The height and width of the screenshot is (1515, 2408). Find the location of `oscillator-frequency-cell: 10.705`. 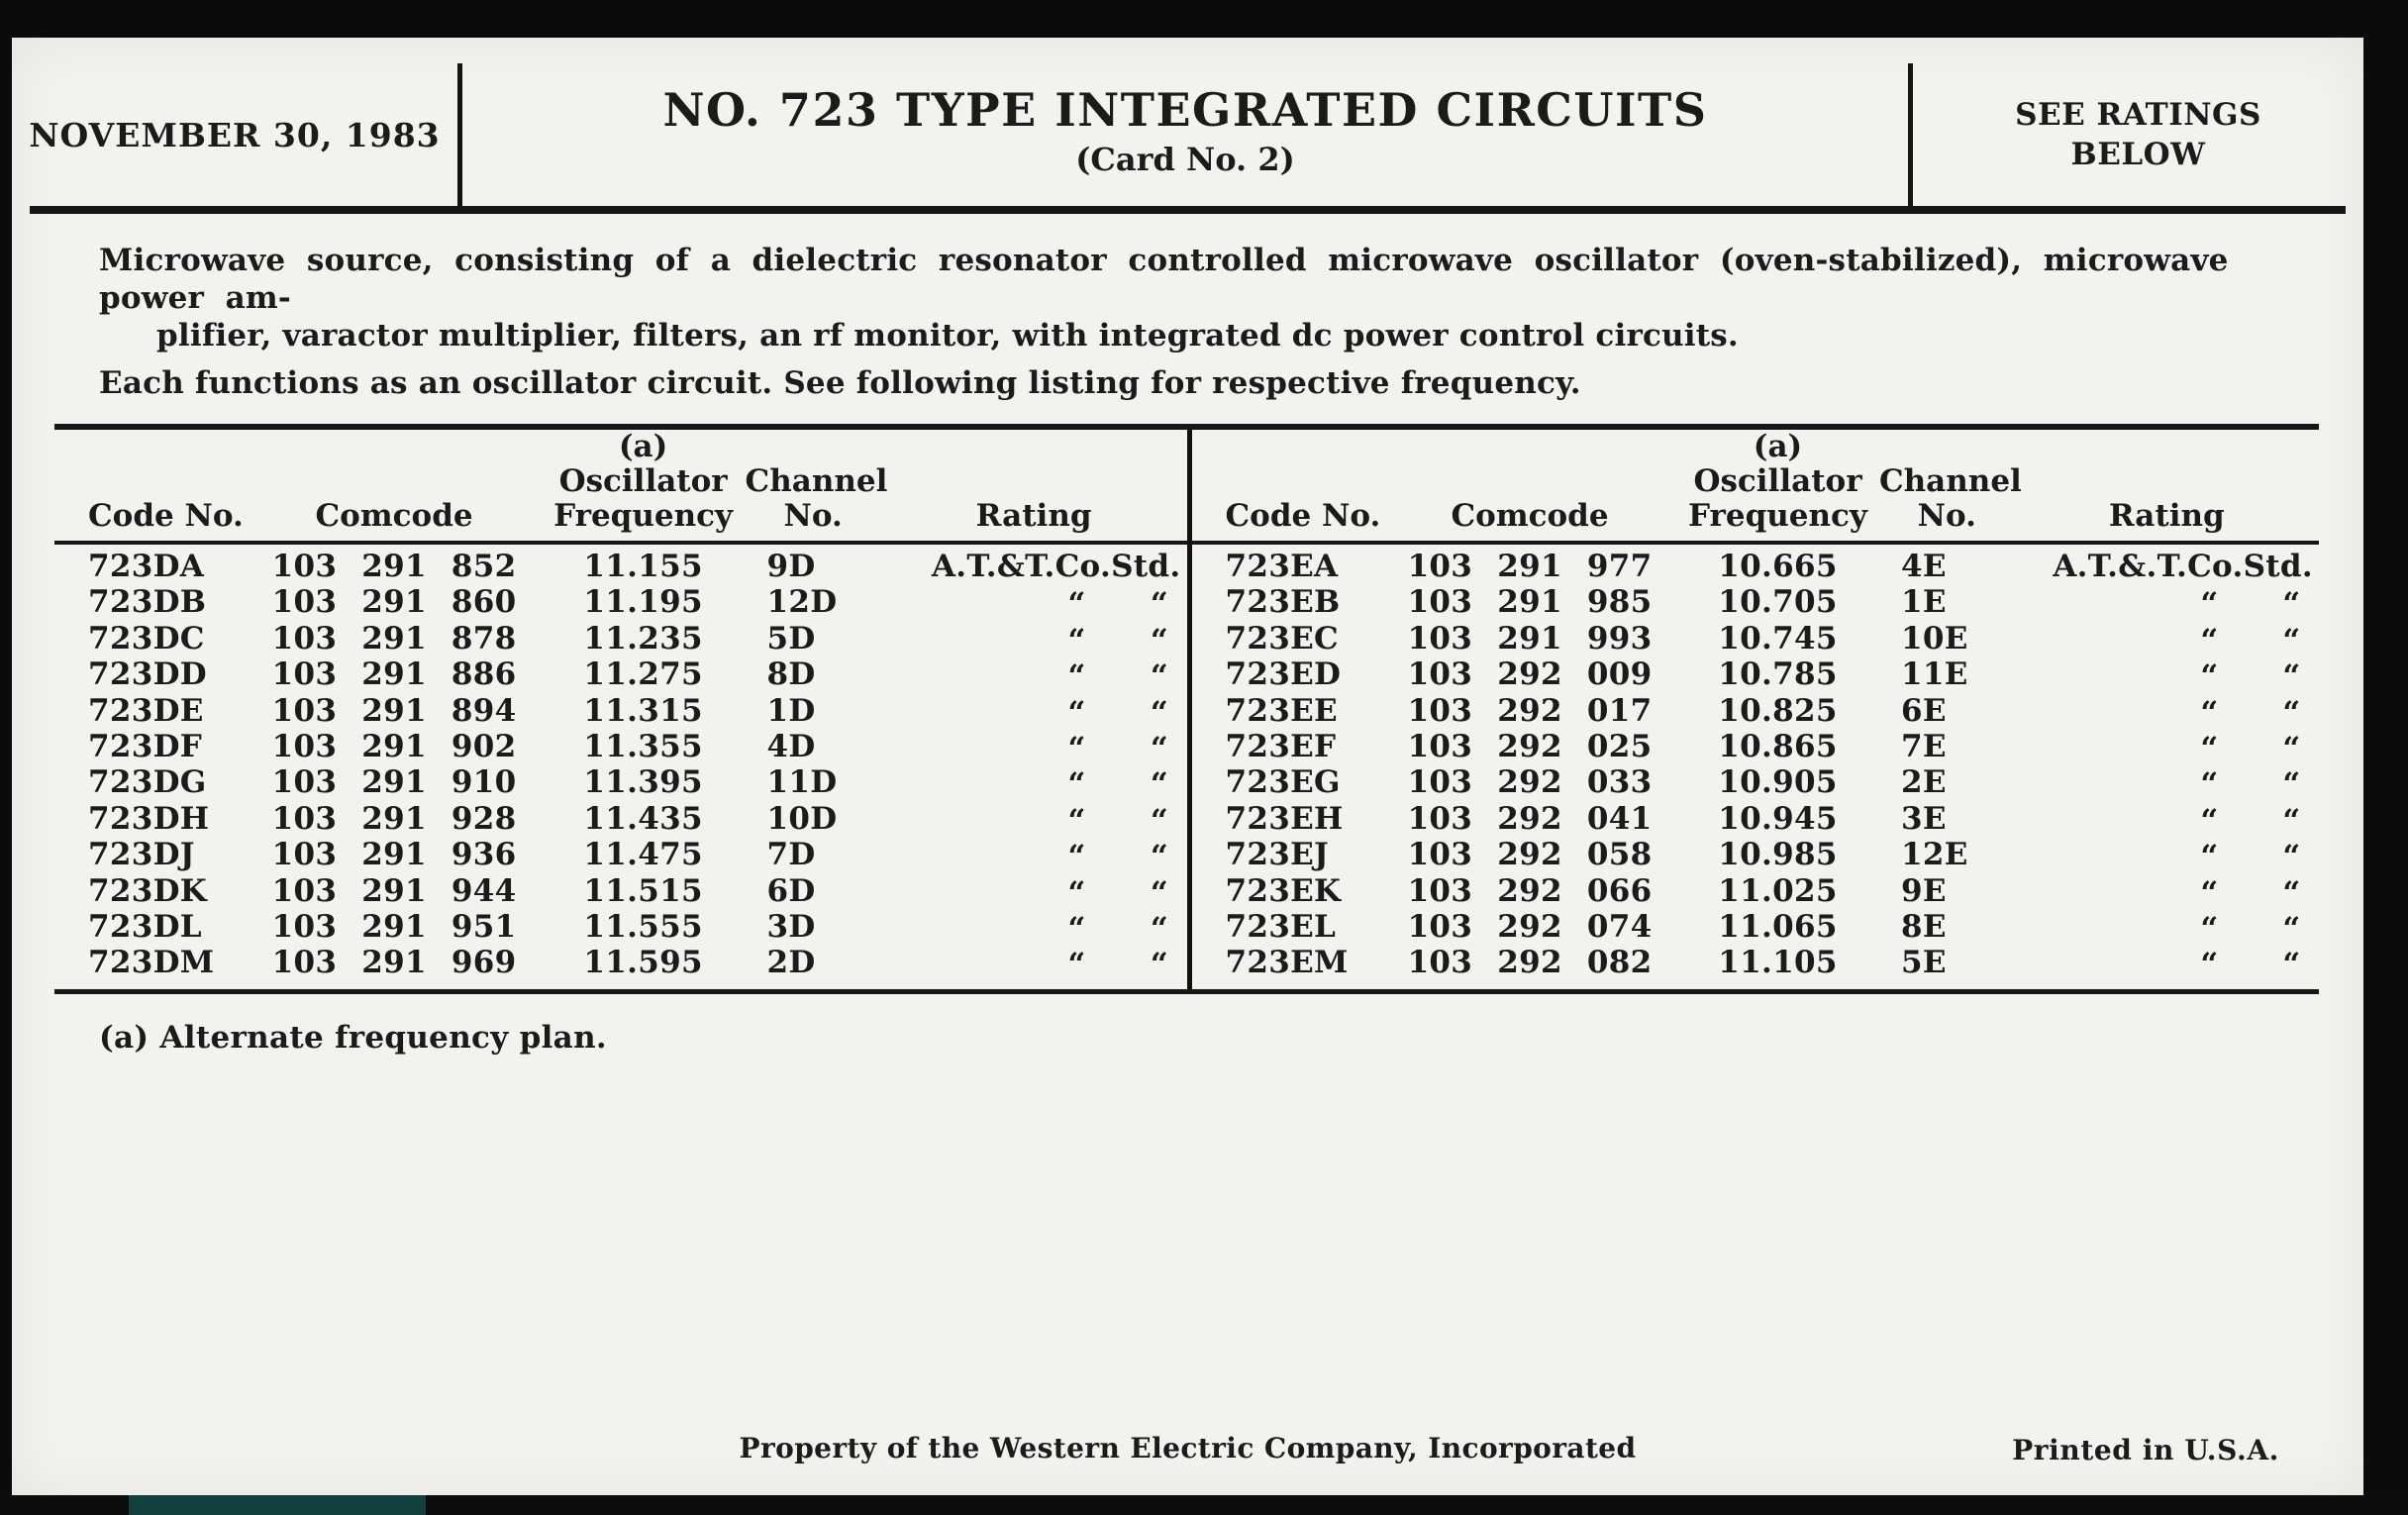

oscillator-frequency-cell: 10.705 is located at coordinates (1778, 602).